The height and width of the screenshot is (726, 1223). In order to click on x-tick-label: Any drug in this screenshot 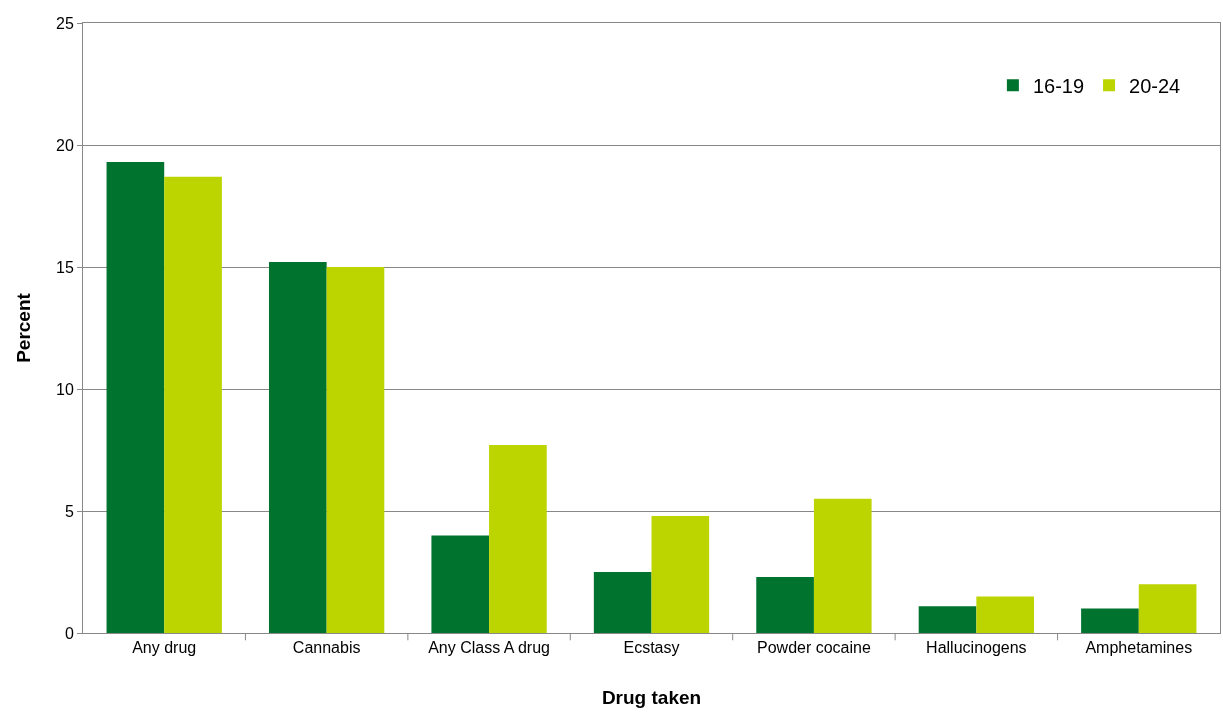, I will do `click(164, 648)`.